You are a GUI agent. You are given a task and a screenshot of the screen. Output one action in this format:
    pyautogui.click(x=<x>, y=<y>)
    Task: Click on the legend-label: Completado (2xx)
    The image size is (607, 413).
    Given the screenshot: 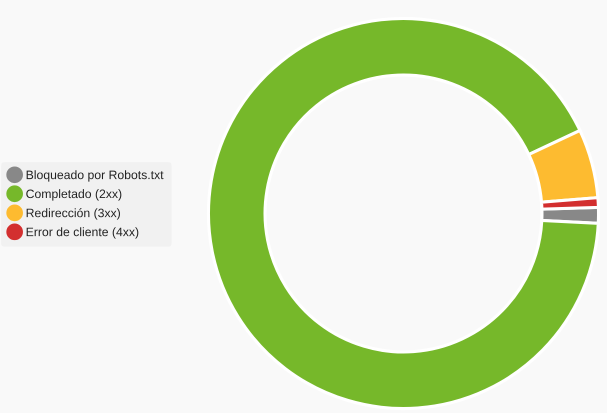 What is the action you would take?
    pyautogui.click(x=74, y=195)
    